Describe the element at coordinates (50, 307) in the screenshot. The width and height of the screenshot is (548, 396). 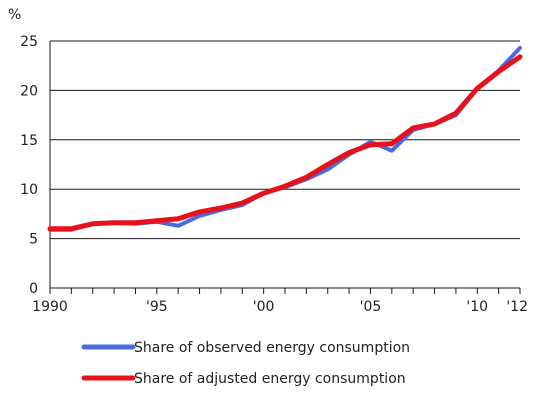
I see `x-tick-label: 1990` at that location.